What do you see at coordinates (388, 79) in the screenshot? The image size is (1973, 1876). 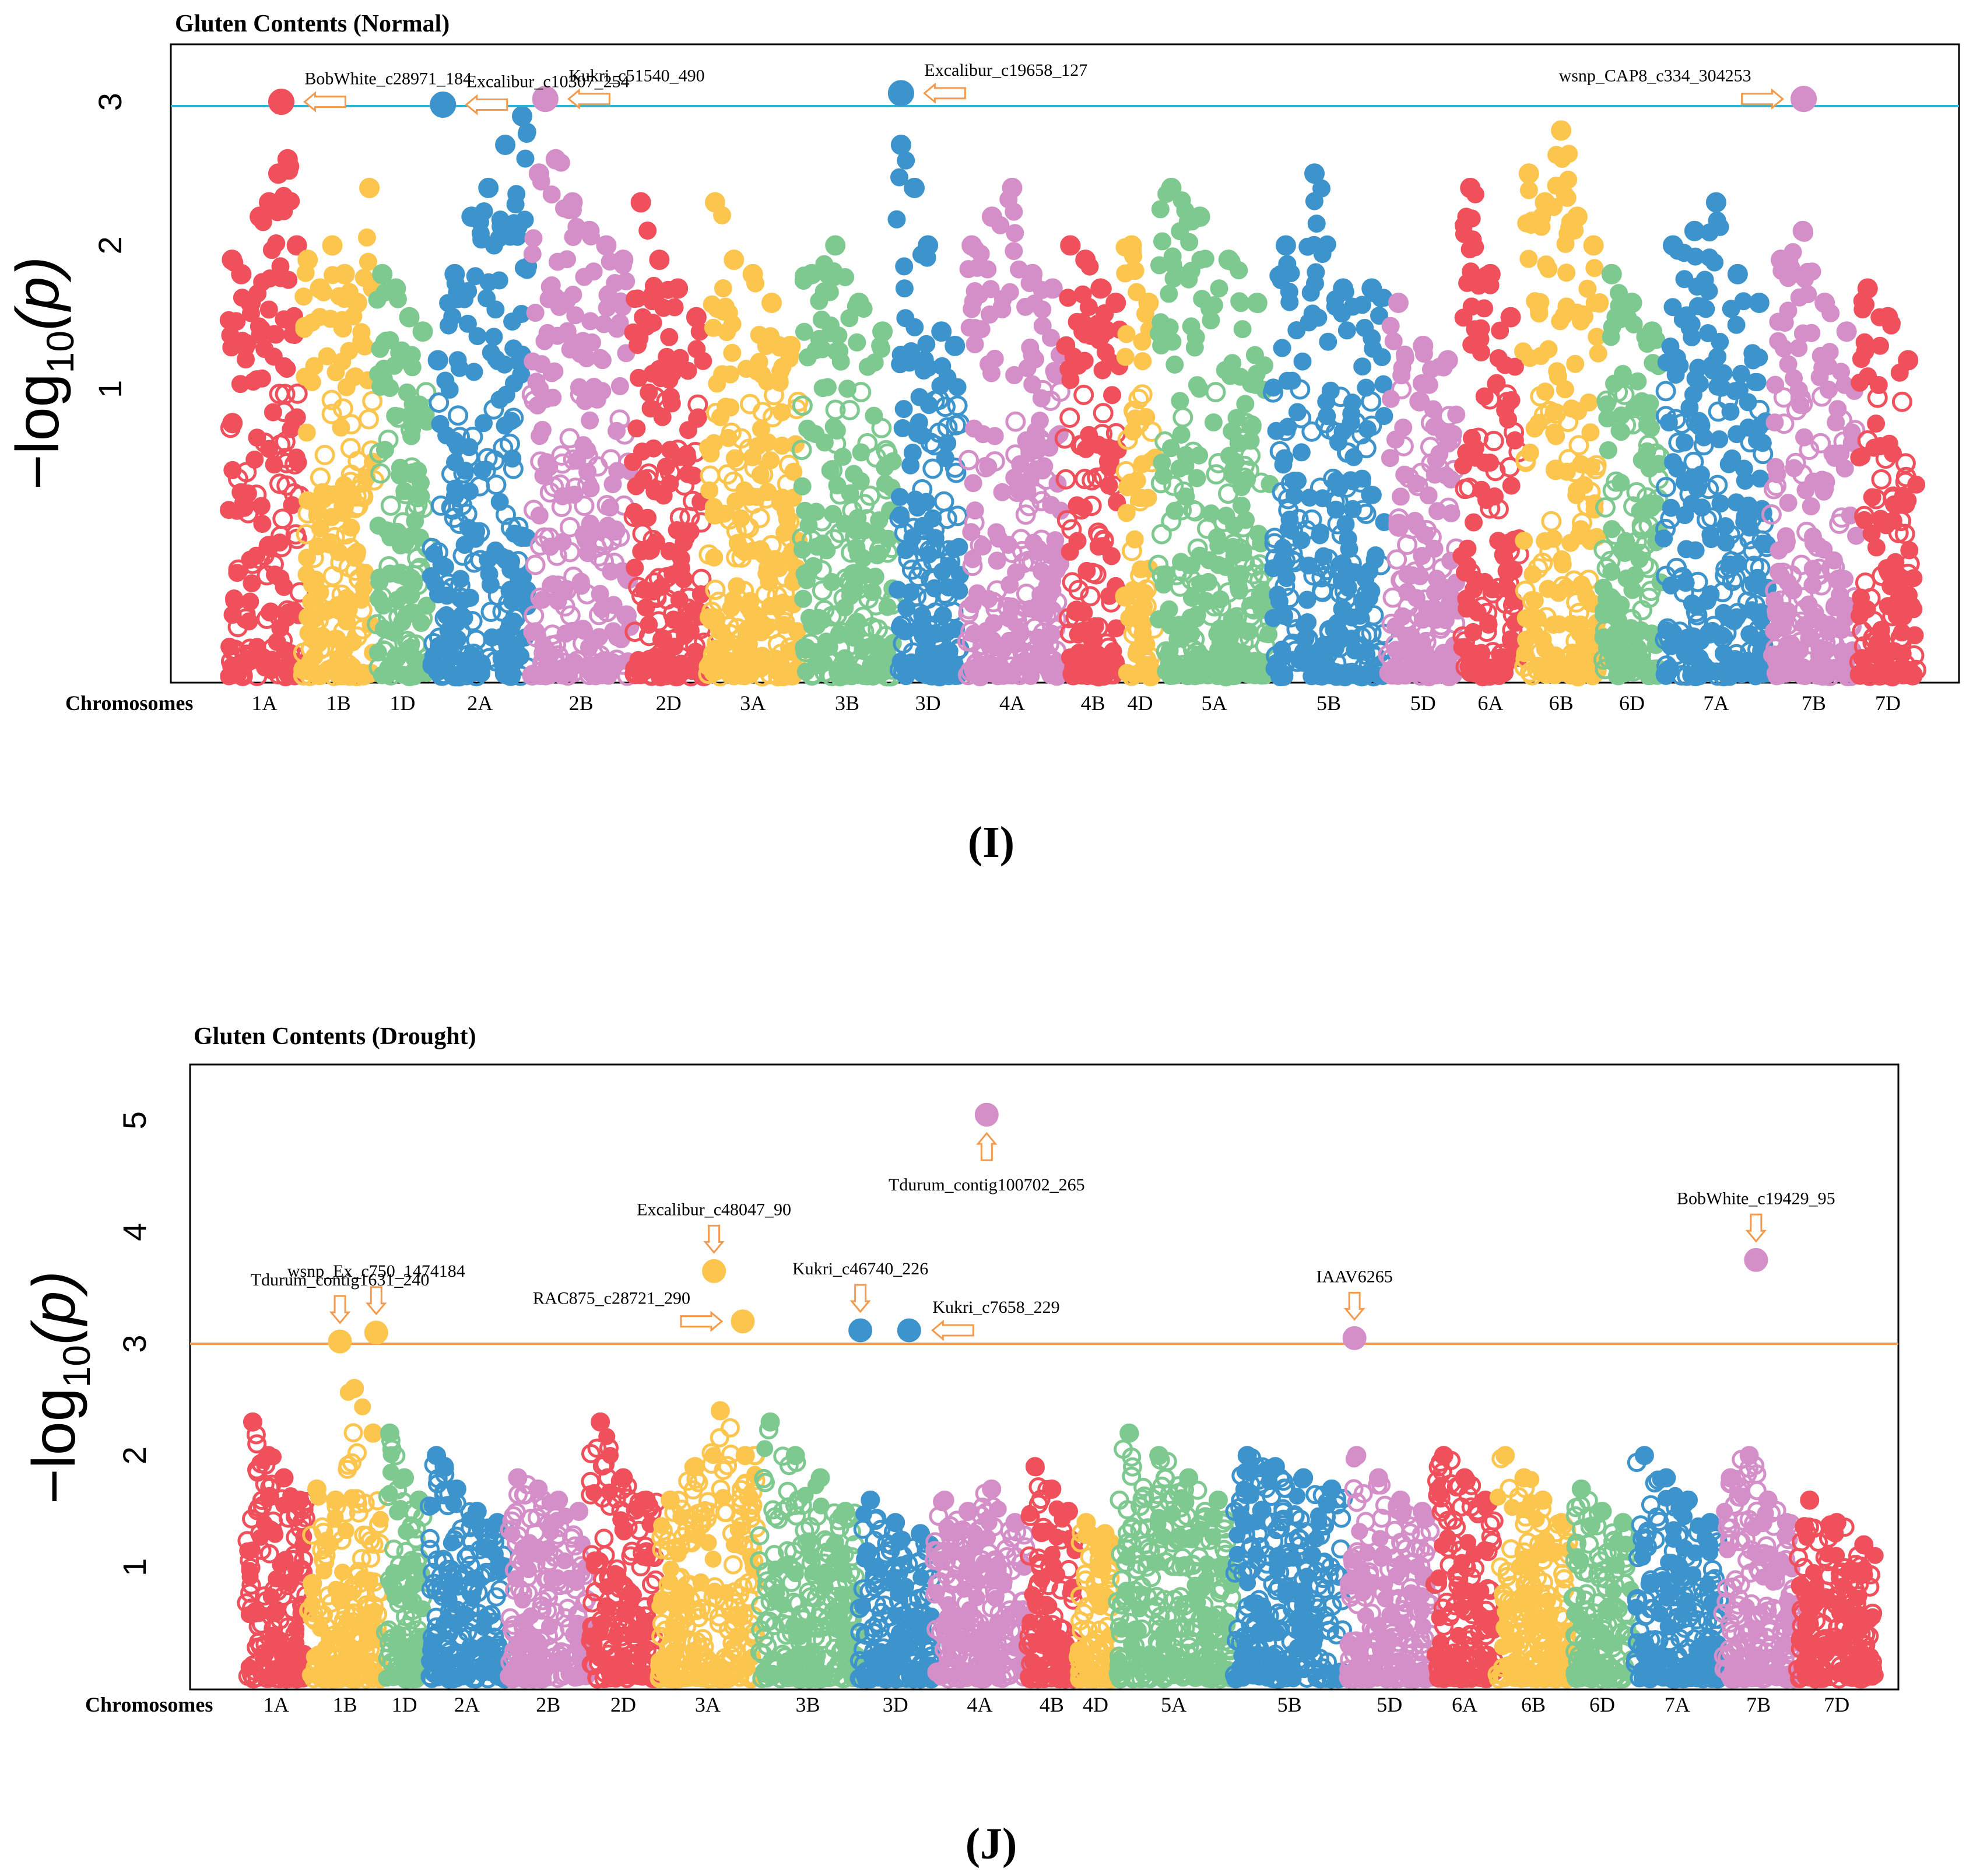 I see `snp-label: BobWhite_c28971_184` at bounding box center [388, 79].